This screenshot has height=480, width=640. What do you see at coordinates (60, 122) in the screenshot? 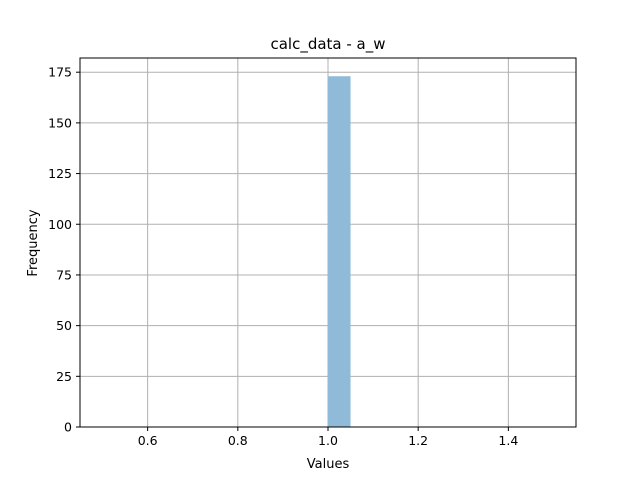
I see `y-tick-label: 150` at bounding box center [60, 122].